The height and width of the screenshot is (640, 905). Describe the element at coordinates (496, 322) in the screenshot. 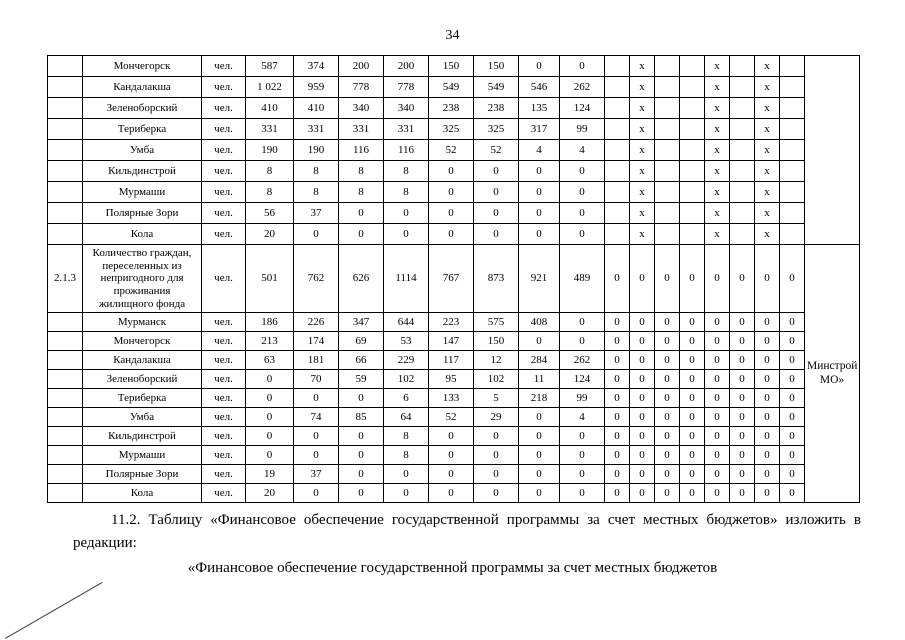

I see `value-cell: 575` at that location.